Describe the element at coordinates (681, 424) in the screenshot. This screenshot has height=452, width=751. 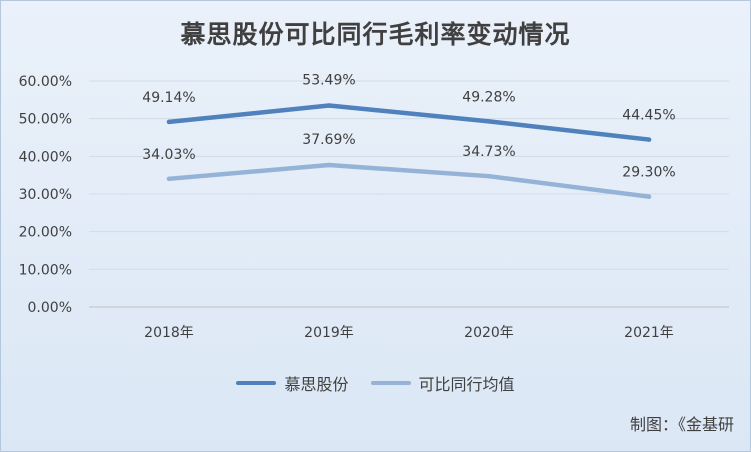
I see `source-note: 制图：《金基研` at that location.